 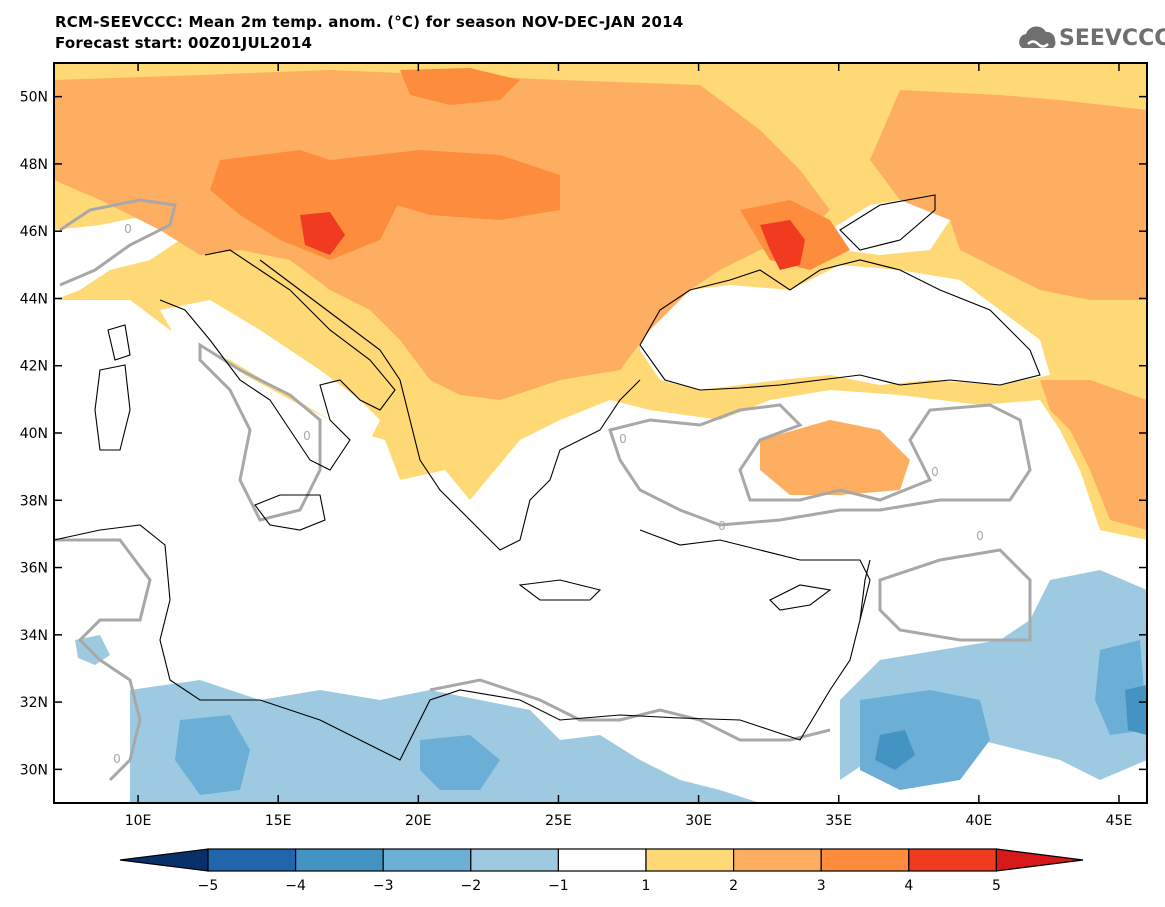 I want to click on colorbar-max-arrow, so click(x=1039, y=860).